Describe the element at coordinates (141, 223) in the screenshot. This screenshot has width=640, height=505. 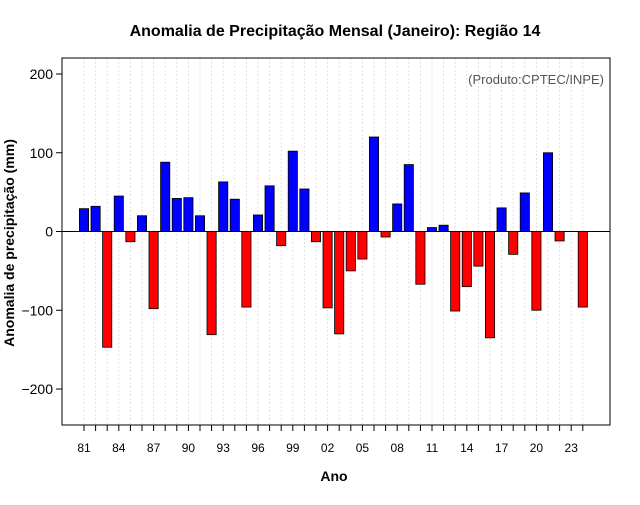
I see `bar-1986` at that location.